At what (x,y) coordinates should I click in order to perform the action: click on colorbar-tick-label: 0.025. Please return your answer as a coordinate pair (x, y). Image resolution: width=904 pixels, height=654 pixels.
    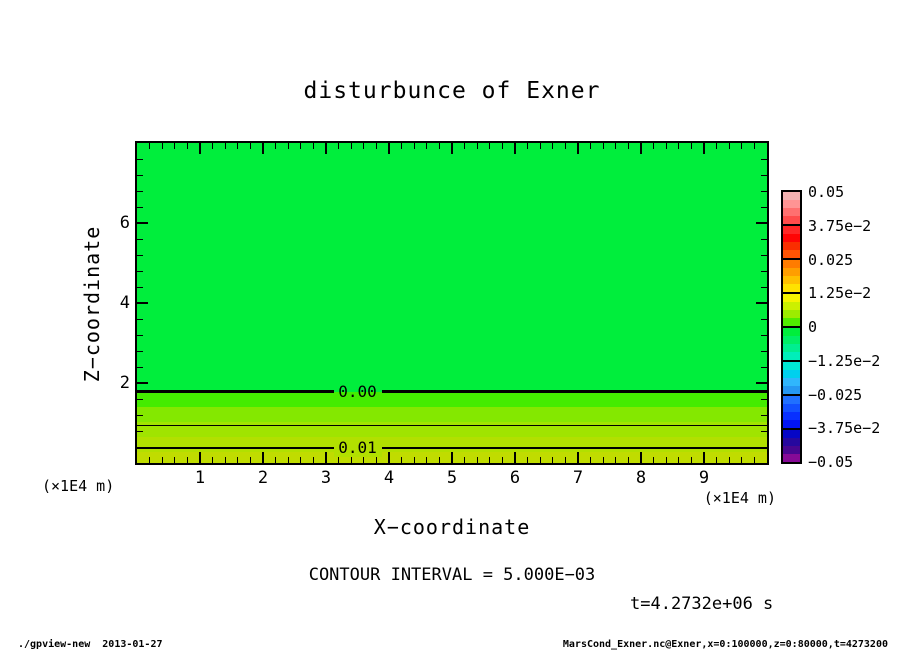
    Looking at the image, I should click on (831, 259).